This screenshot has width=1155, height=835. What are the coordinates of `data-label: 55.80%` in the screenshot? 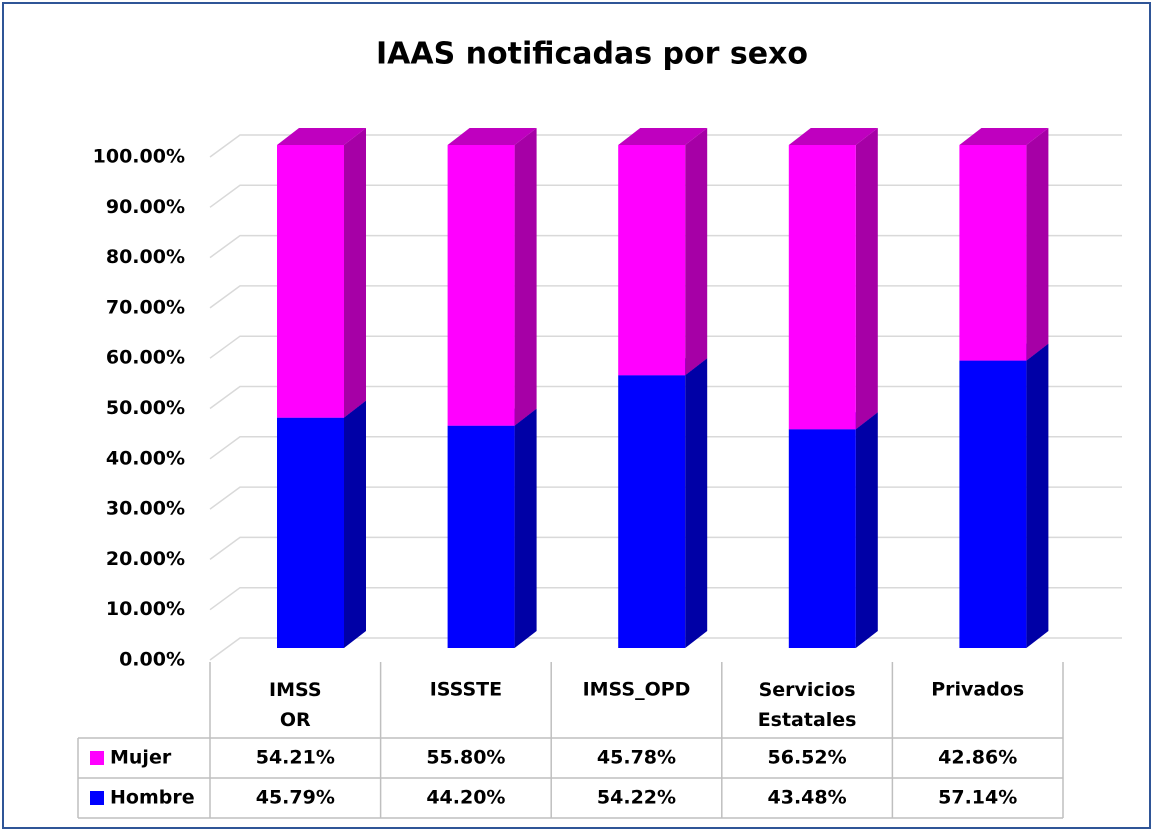 It's located at (465, 758).